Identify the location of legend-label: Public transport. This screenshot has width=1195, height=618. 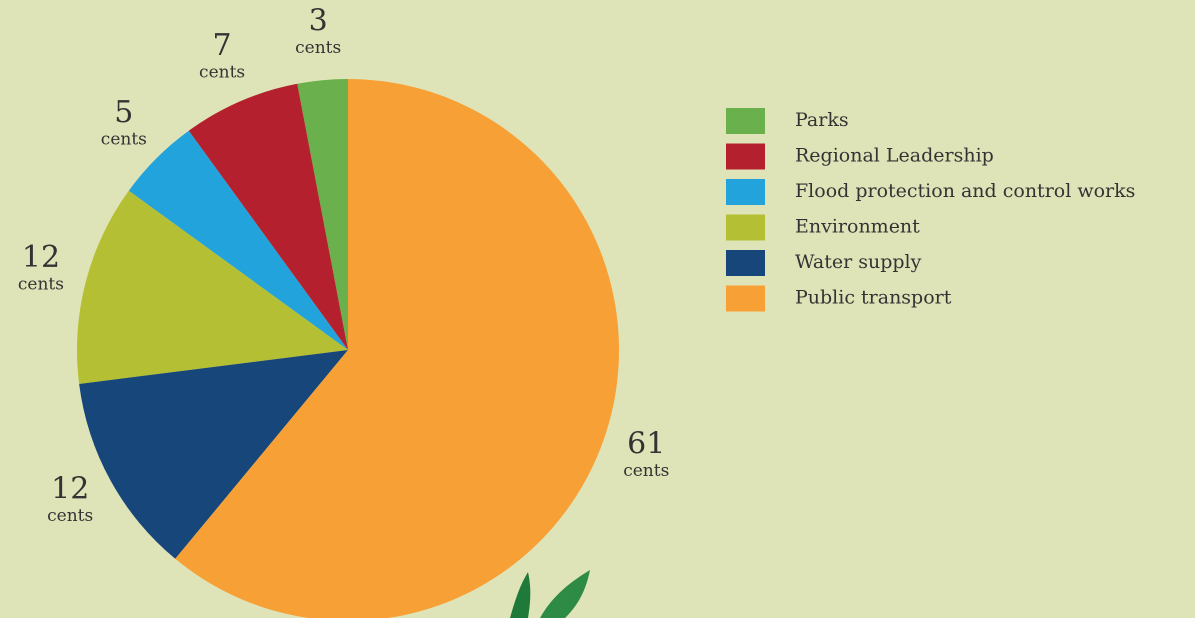
(873, 298).